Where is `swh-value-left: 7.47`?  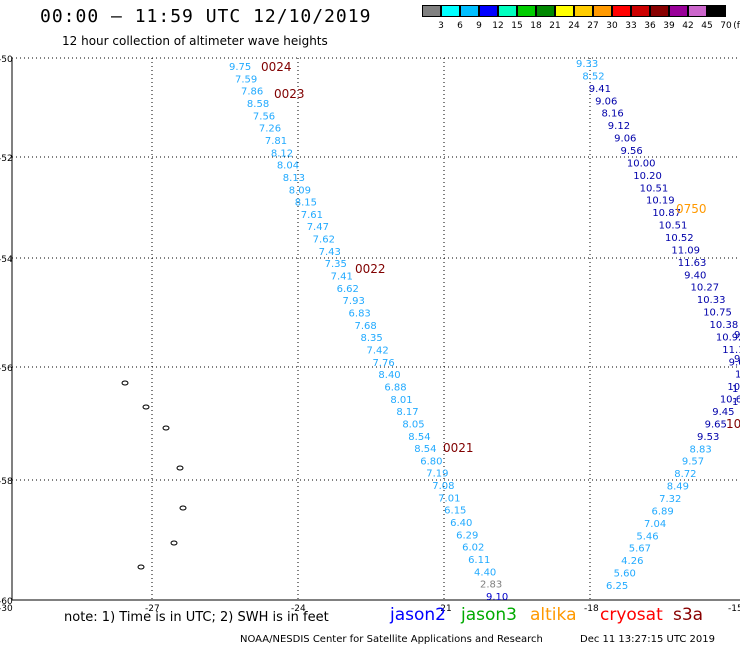 swh-value-left: 7.47 is located at coordinates (318, 227).